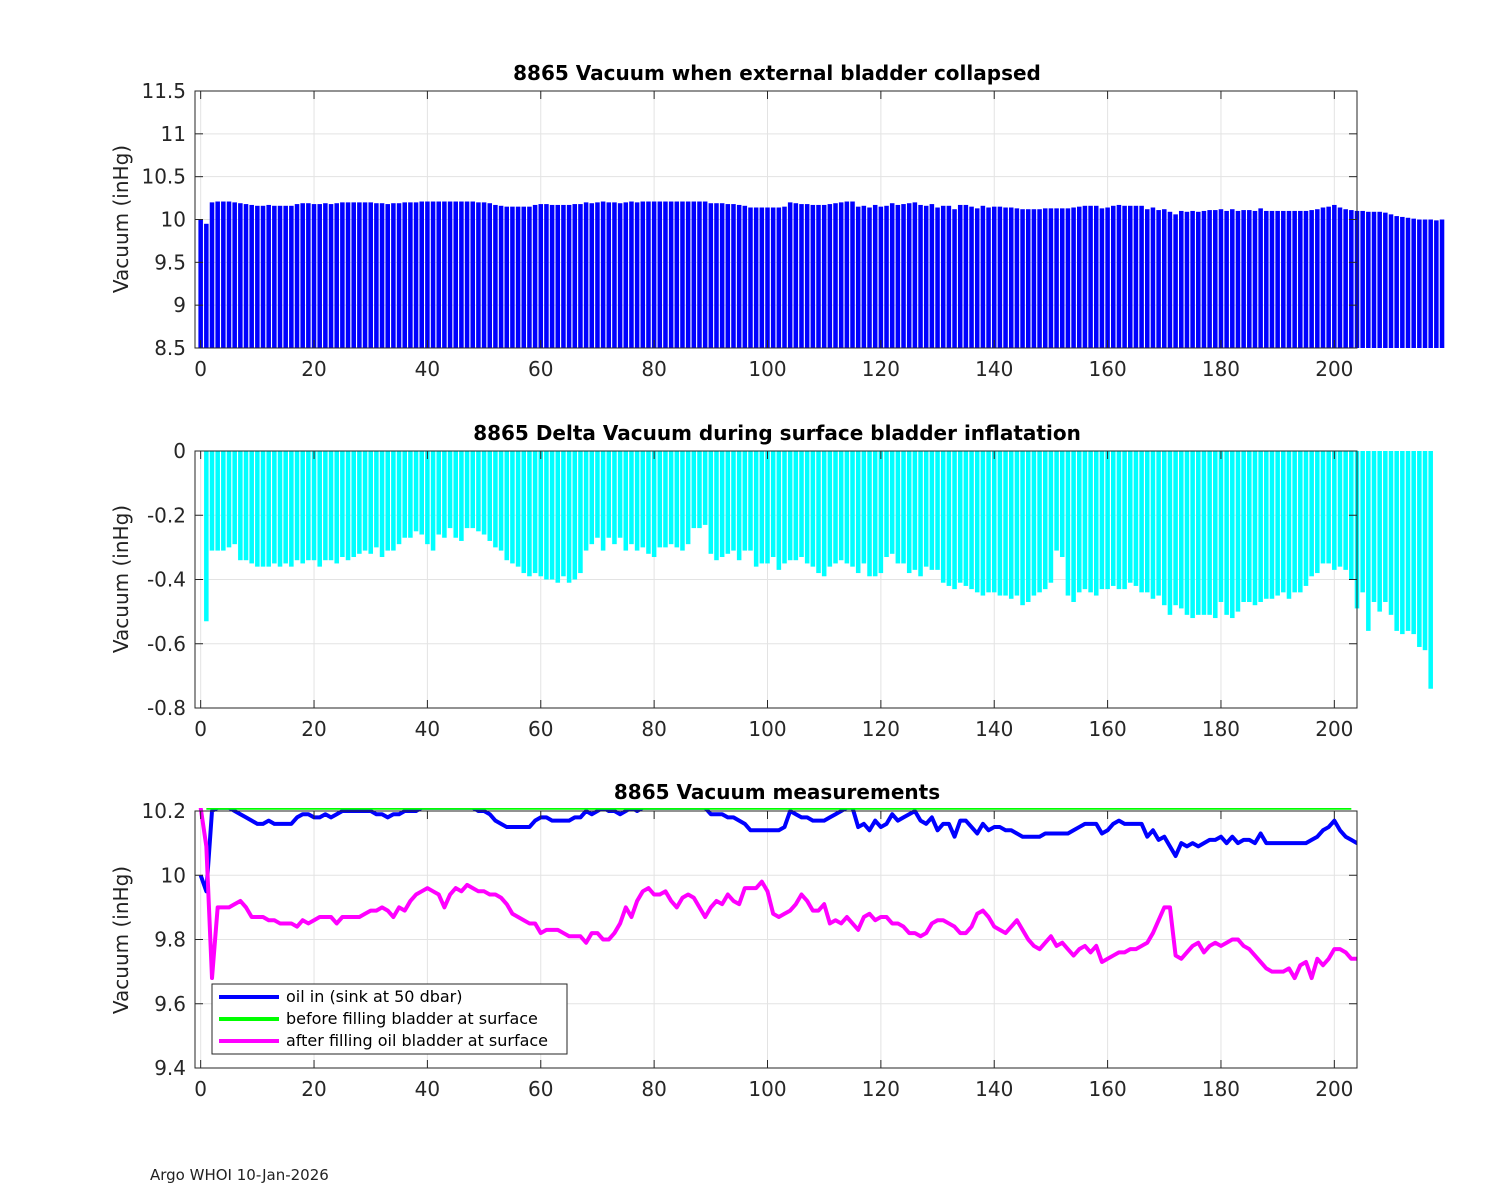 Image resolution: width=1500 pixels, height=1200 pixels. Describe the element at coordinates (412, 1018) in the screenshot. I see `legend-label-before-filling: before filling bladder at surface` at that location.